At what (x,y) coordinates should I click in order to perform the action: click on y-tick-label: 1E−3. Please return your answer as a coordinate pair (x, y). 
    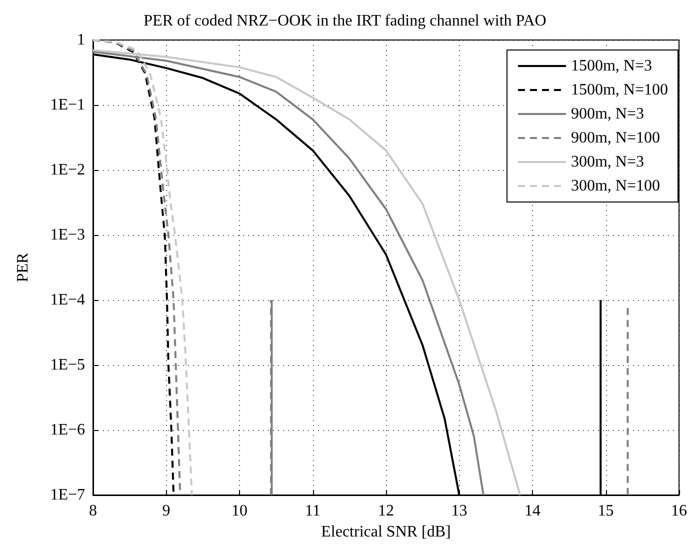
    Looking at the image, I should click on (67, 235).